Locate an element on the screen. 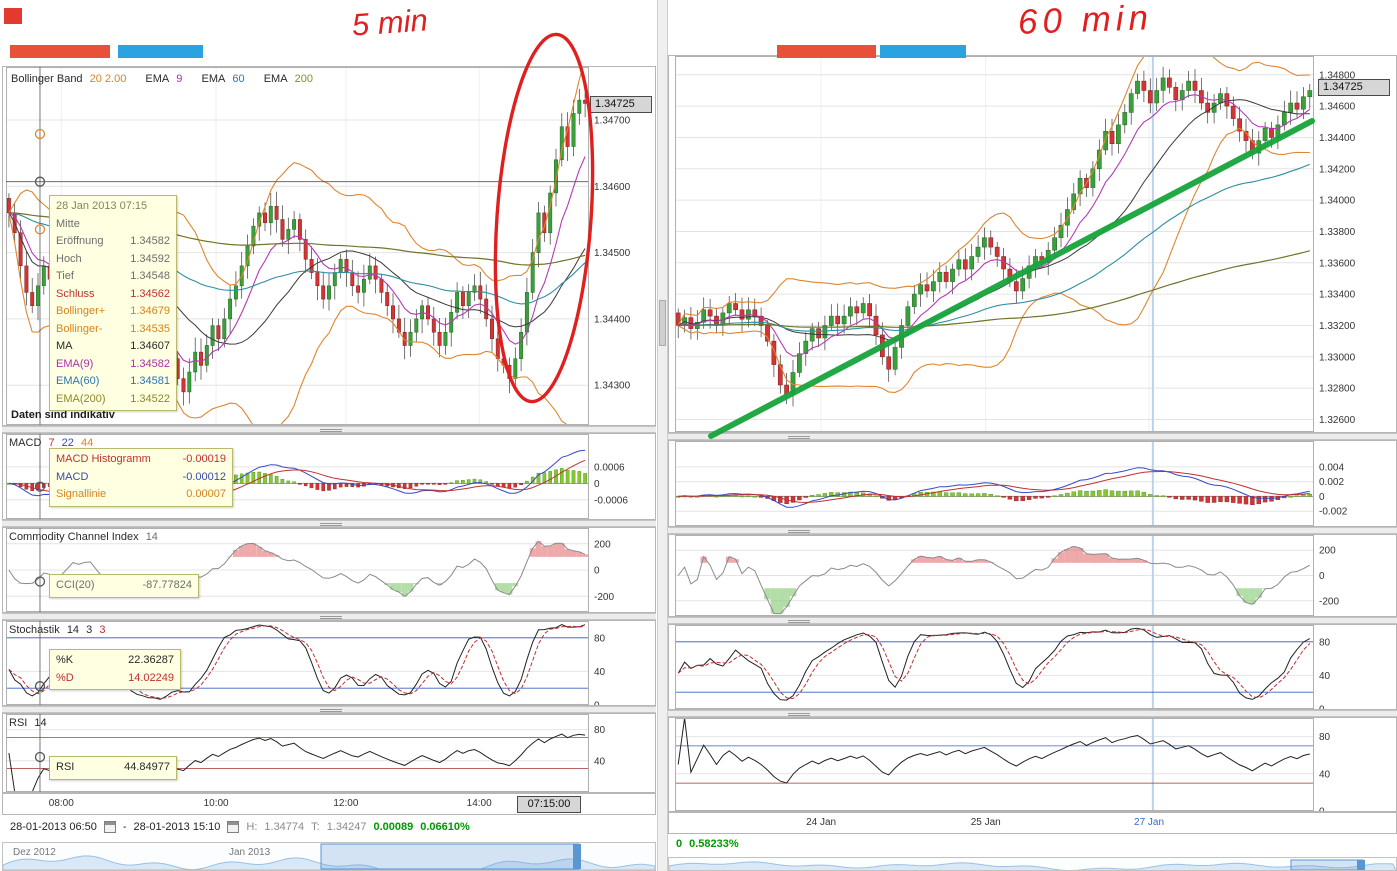 The height and width of the screenshot is (871, 1397). time-tick-label: 12:00 is located at coordinates (346, 803).